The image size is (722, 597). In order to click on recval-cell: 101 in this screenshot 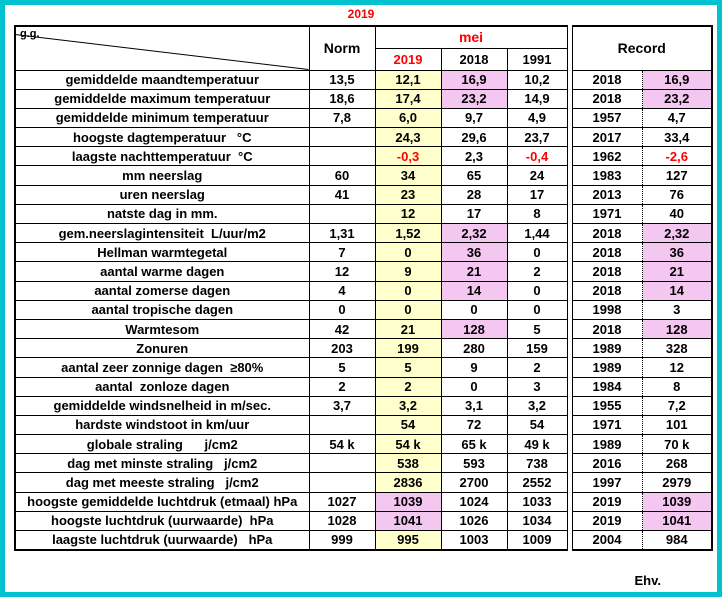, I will do `click(677, 425)`.